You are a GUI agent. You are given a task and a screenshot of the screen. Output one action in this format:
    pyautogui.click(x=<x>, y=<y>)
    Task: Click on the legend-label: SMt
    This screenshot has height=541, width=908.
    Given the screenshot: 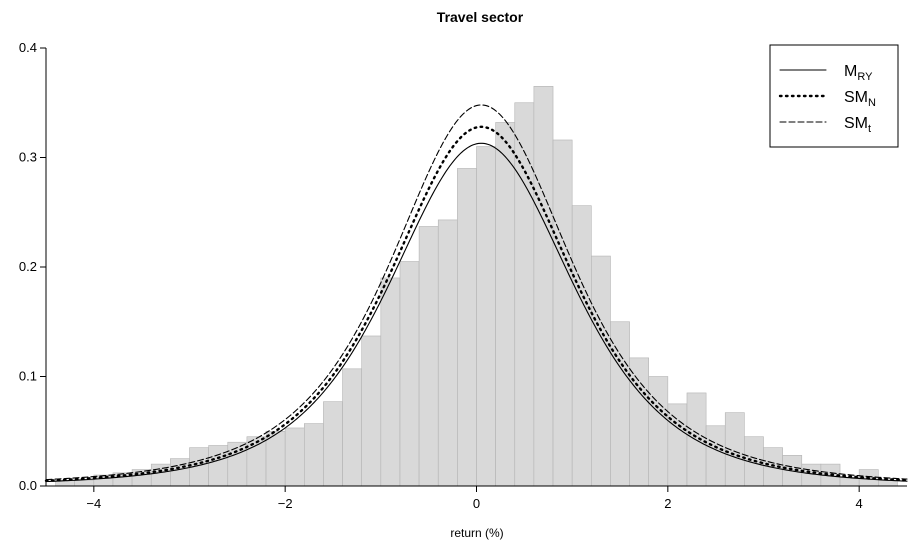 What is the action you would take?
    pyautogui.click(x=857, y=125)
    